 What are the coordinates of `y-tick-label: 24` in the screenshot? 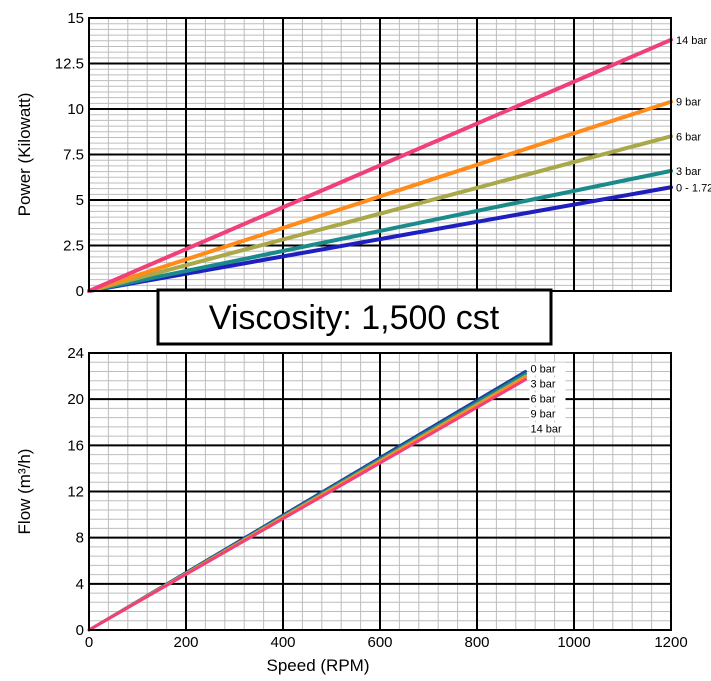 It's located at (75, 353).